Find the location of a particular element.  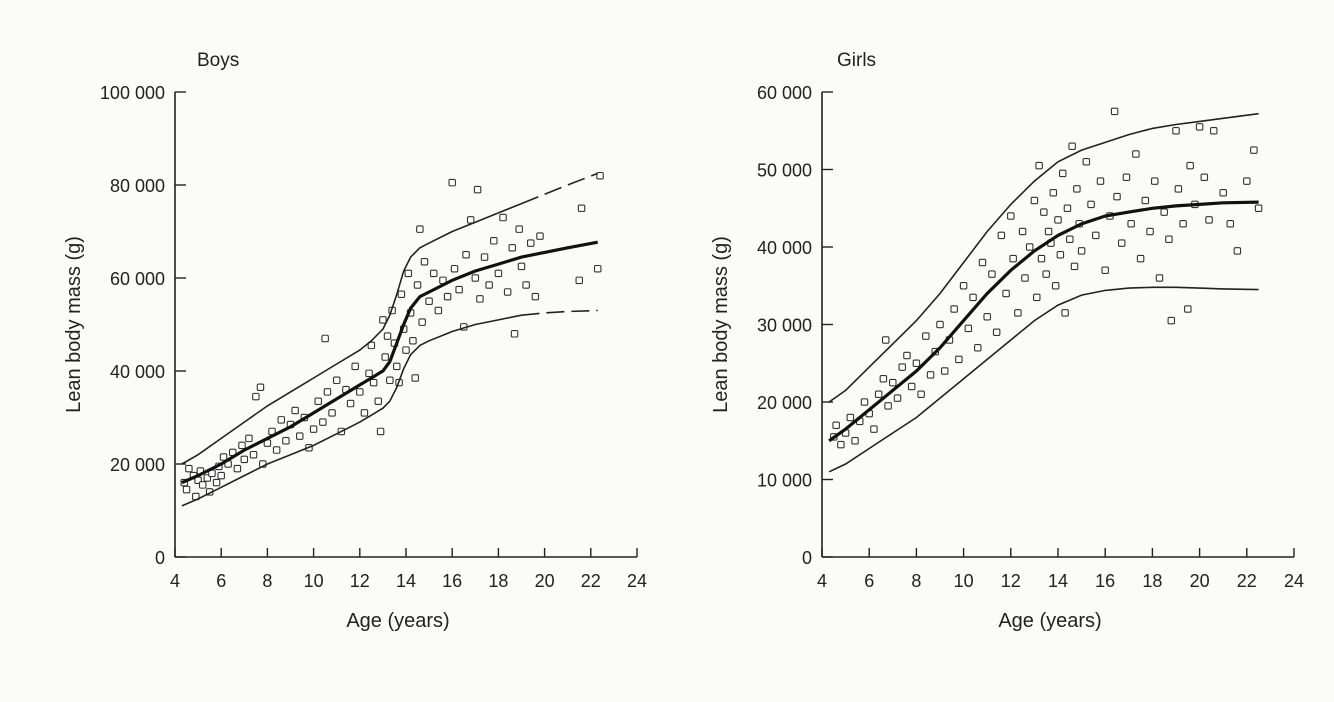

x-tick-label: 24 is located at coordinates (637, 581).